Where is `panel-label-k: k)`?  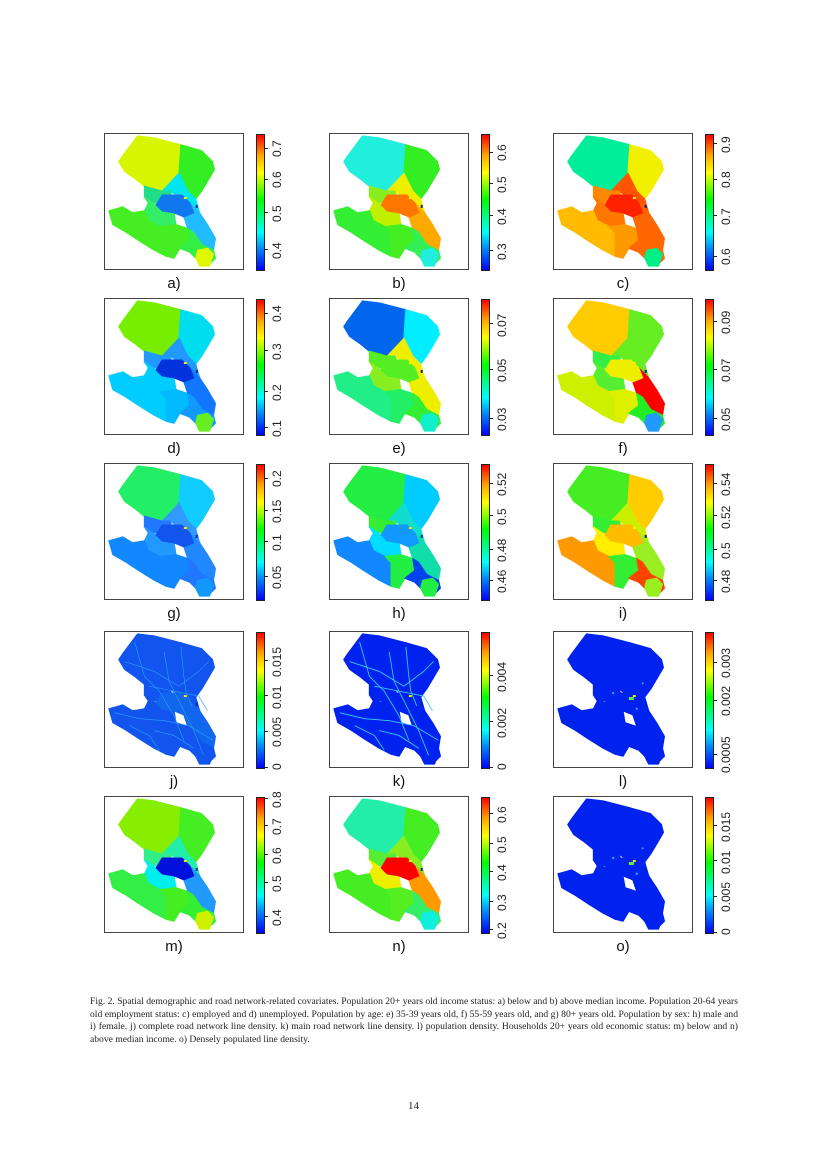 panel-label-k: k) is located at coordinates (399, 781).